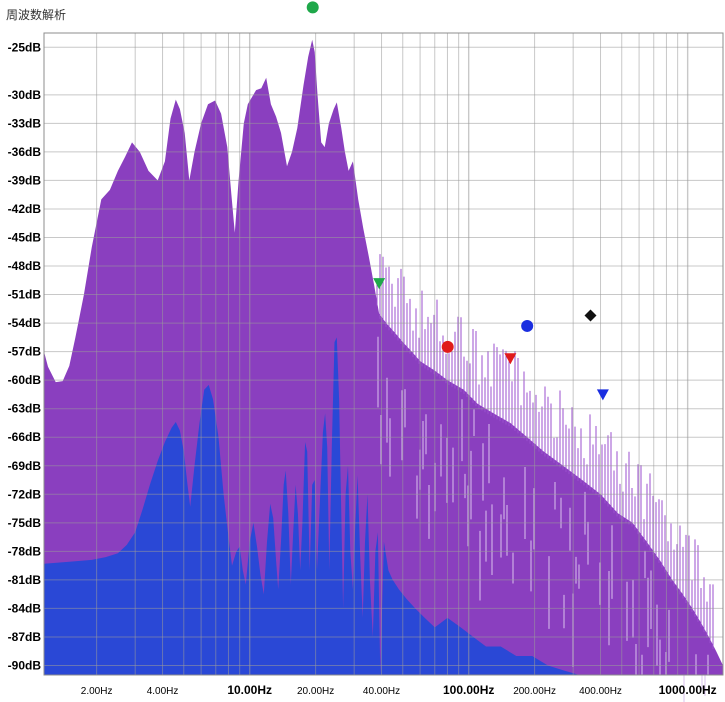 The height and width of the screenshot is (702, 725). I want to click on x-tick-label: 200.00Hz, so click(534, 691).